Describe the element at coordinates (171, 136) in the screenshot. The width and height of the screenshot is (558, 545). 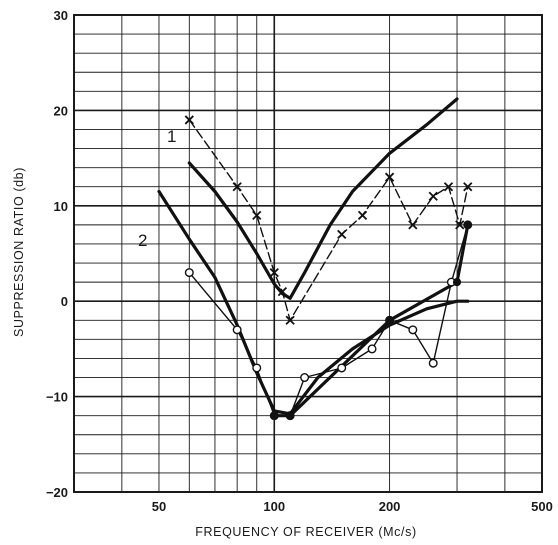
I see `curve-label-1: 1` at that location.